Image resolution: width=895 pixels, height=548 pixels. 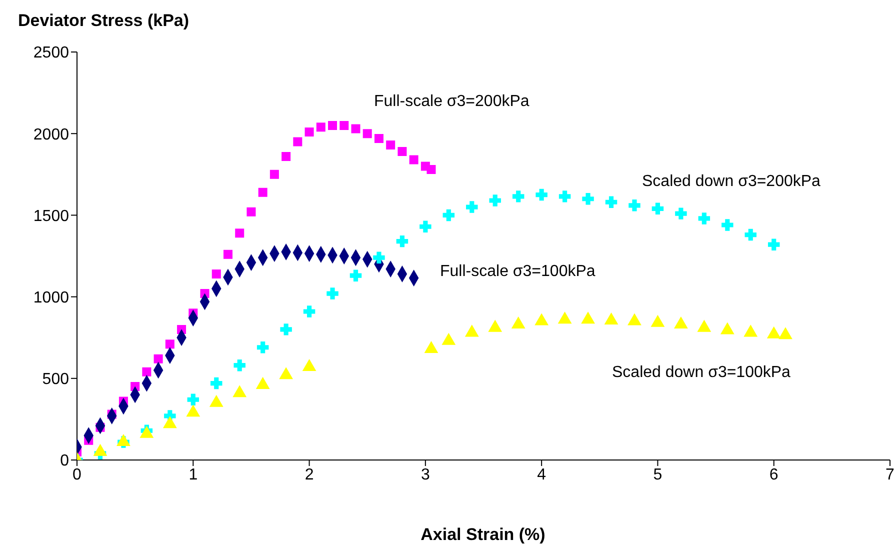 What do you see at coordinates (51, 216) in the screenshot?
I see `y-tick-label: 1500` at bounding box center [51, 216].